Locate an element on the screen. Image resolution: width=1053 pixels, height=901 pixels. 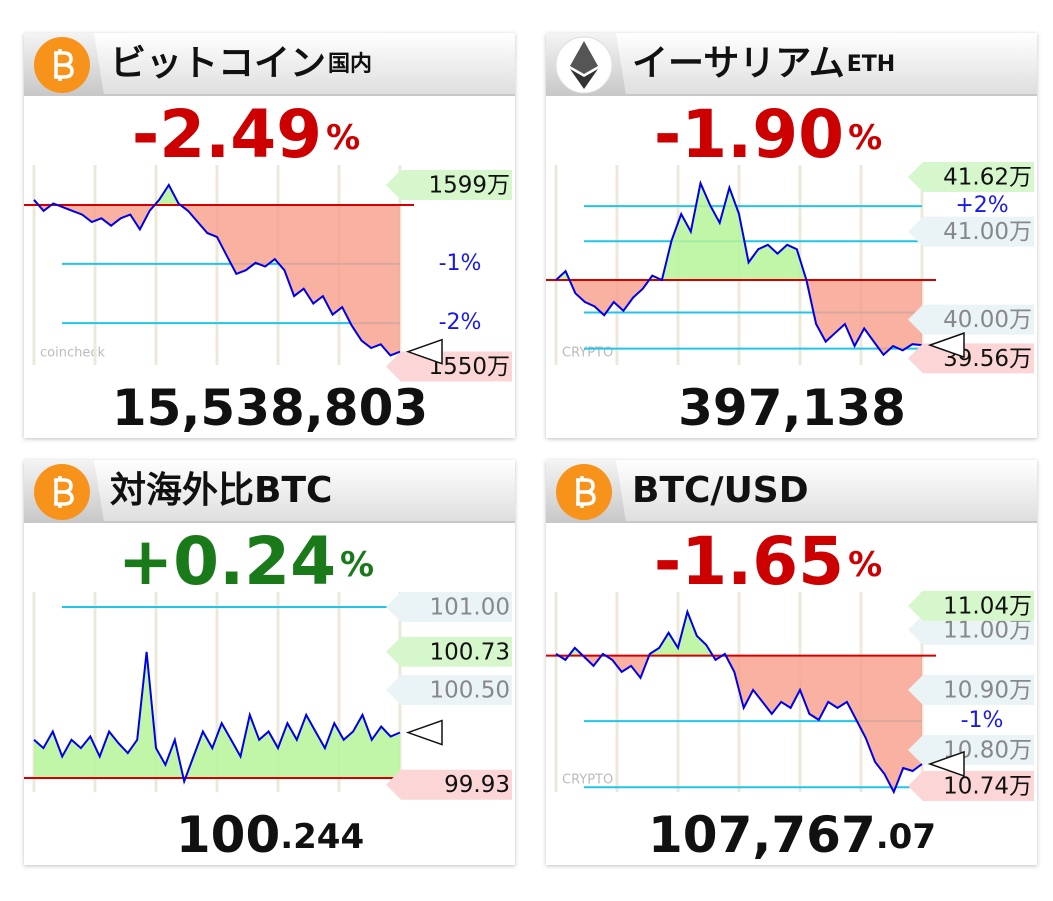
change: -1.65% is located at coordinates (768, 561).